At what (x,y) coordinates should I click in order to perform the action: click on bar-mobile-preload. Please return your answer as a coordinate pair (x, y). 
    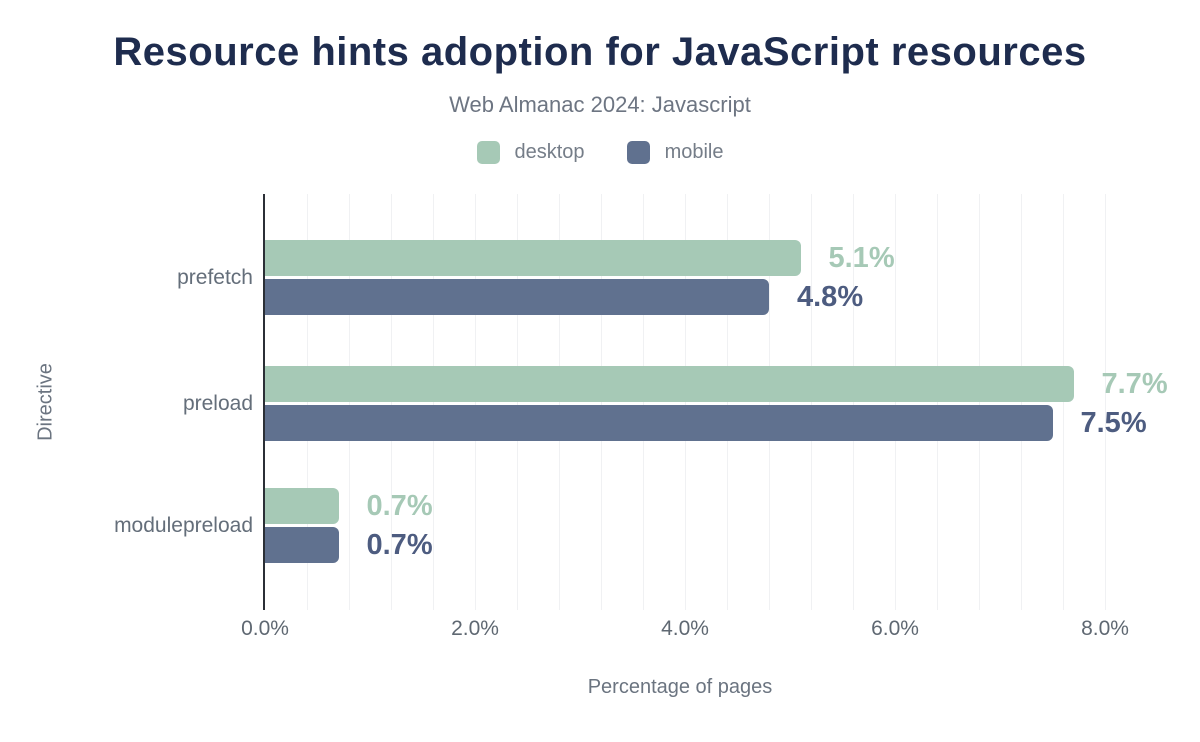
    Looking at the image, I should click on (659, 423).